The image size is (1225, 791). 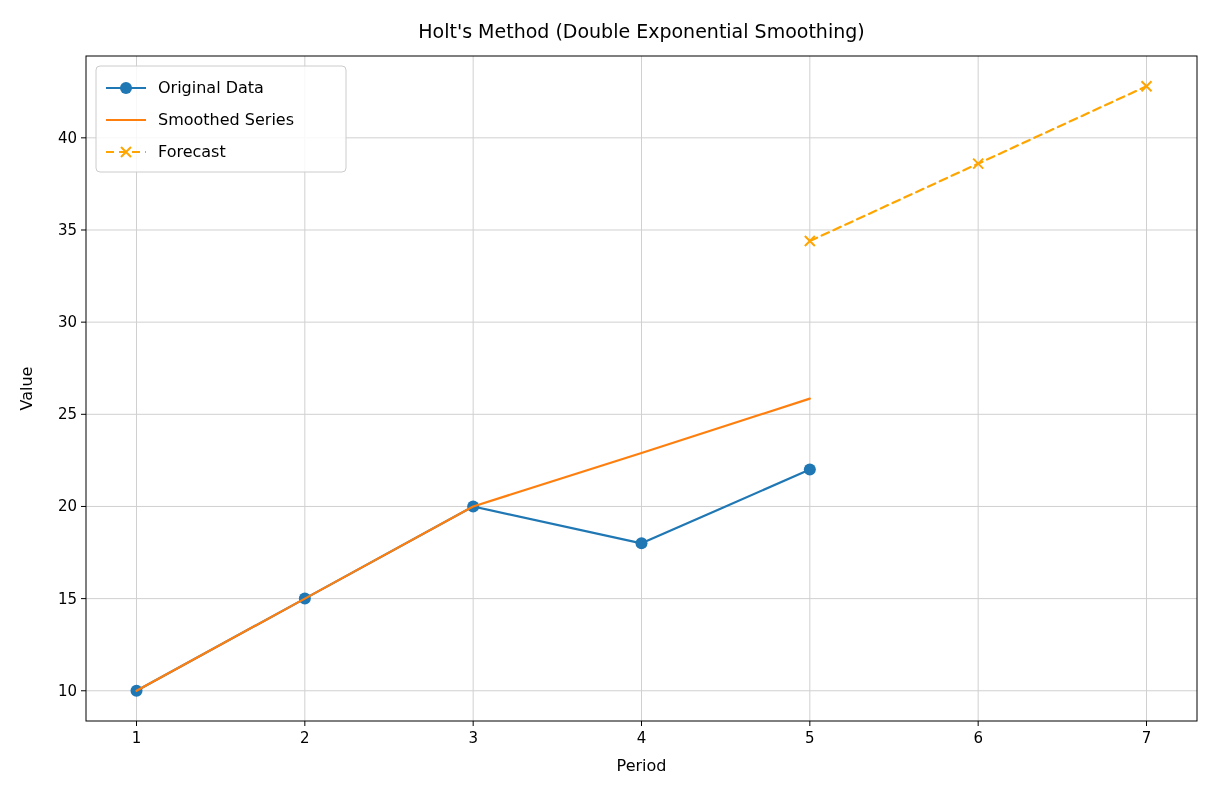 I want to click on y-tick-label: 35, so click(x=67, y=229).